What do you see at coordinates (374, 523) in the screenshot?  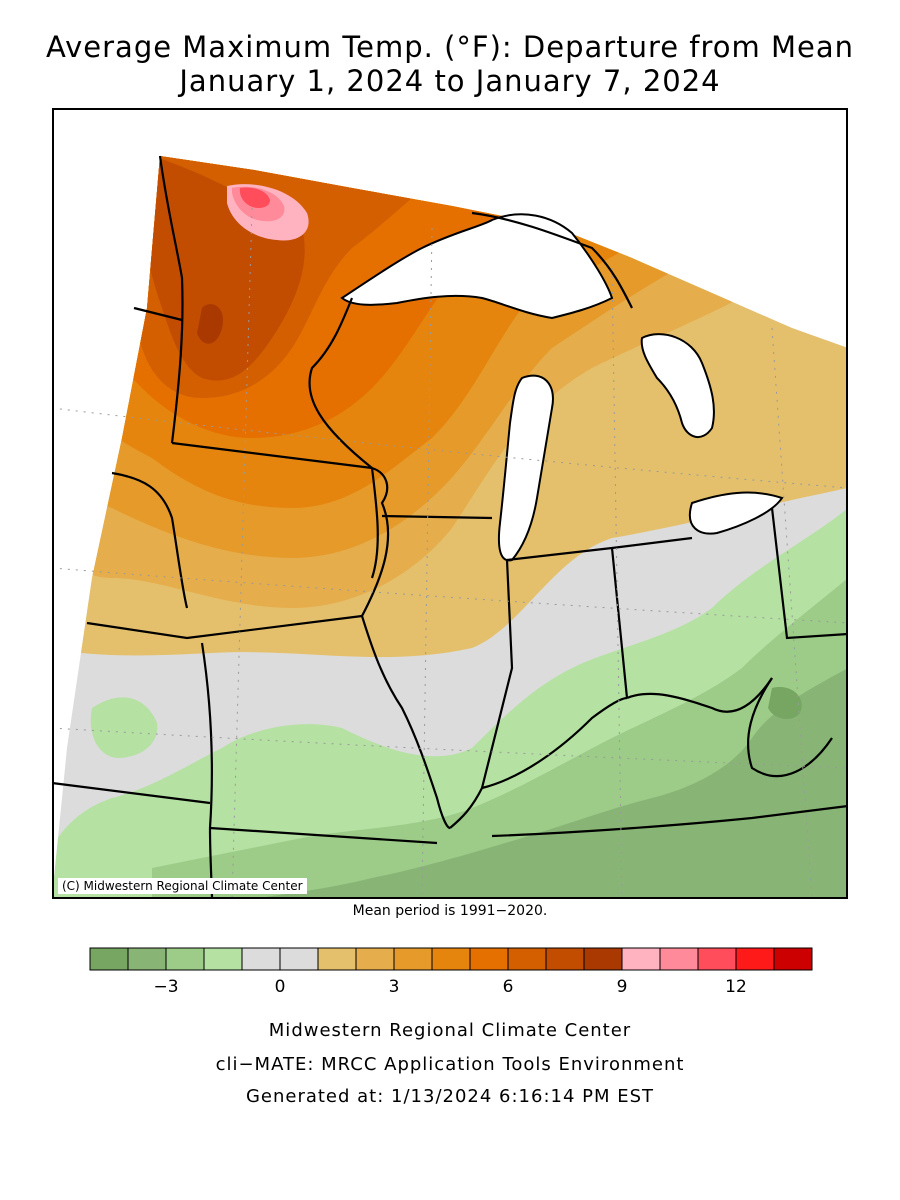 I see `border-ia-wi` at bounding box center [374, 523].